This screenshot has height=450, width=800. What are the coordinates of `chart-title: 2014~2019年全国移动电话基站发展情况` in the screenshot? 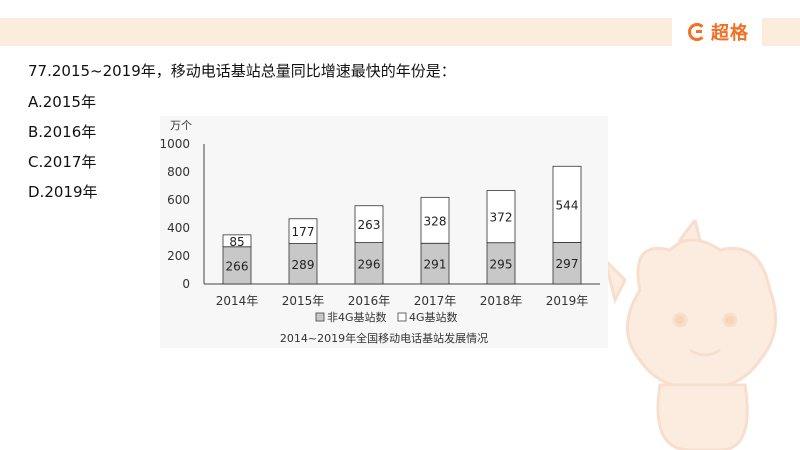 It's located at (384, 338).